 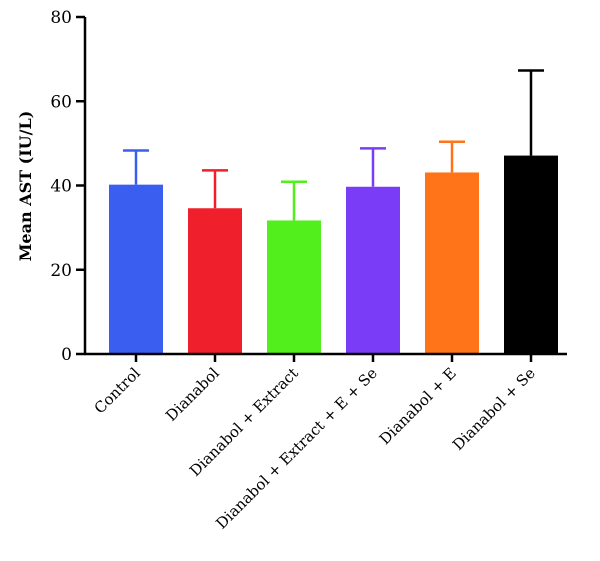 What do you see at coordinates (61, 18) in the screenshot?
I see `y-tick-label: 80` at bounding box center [61, 18].